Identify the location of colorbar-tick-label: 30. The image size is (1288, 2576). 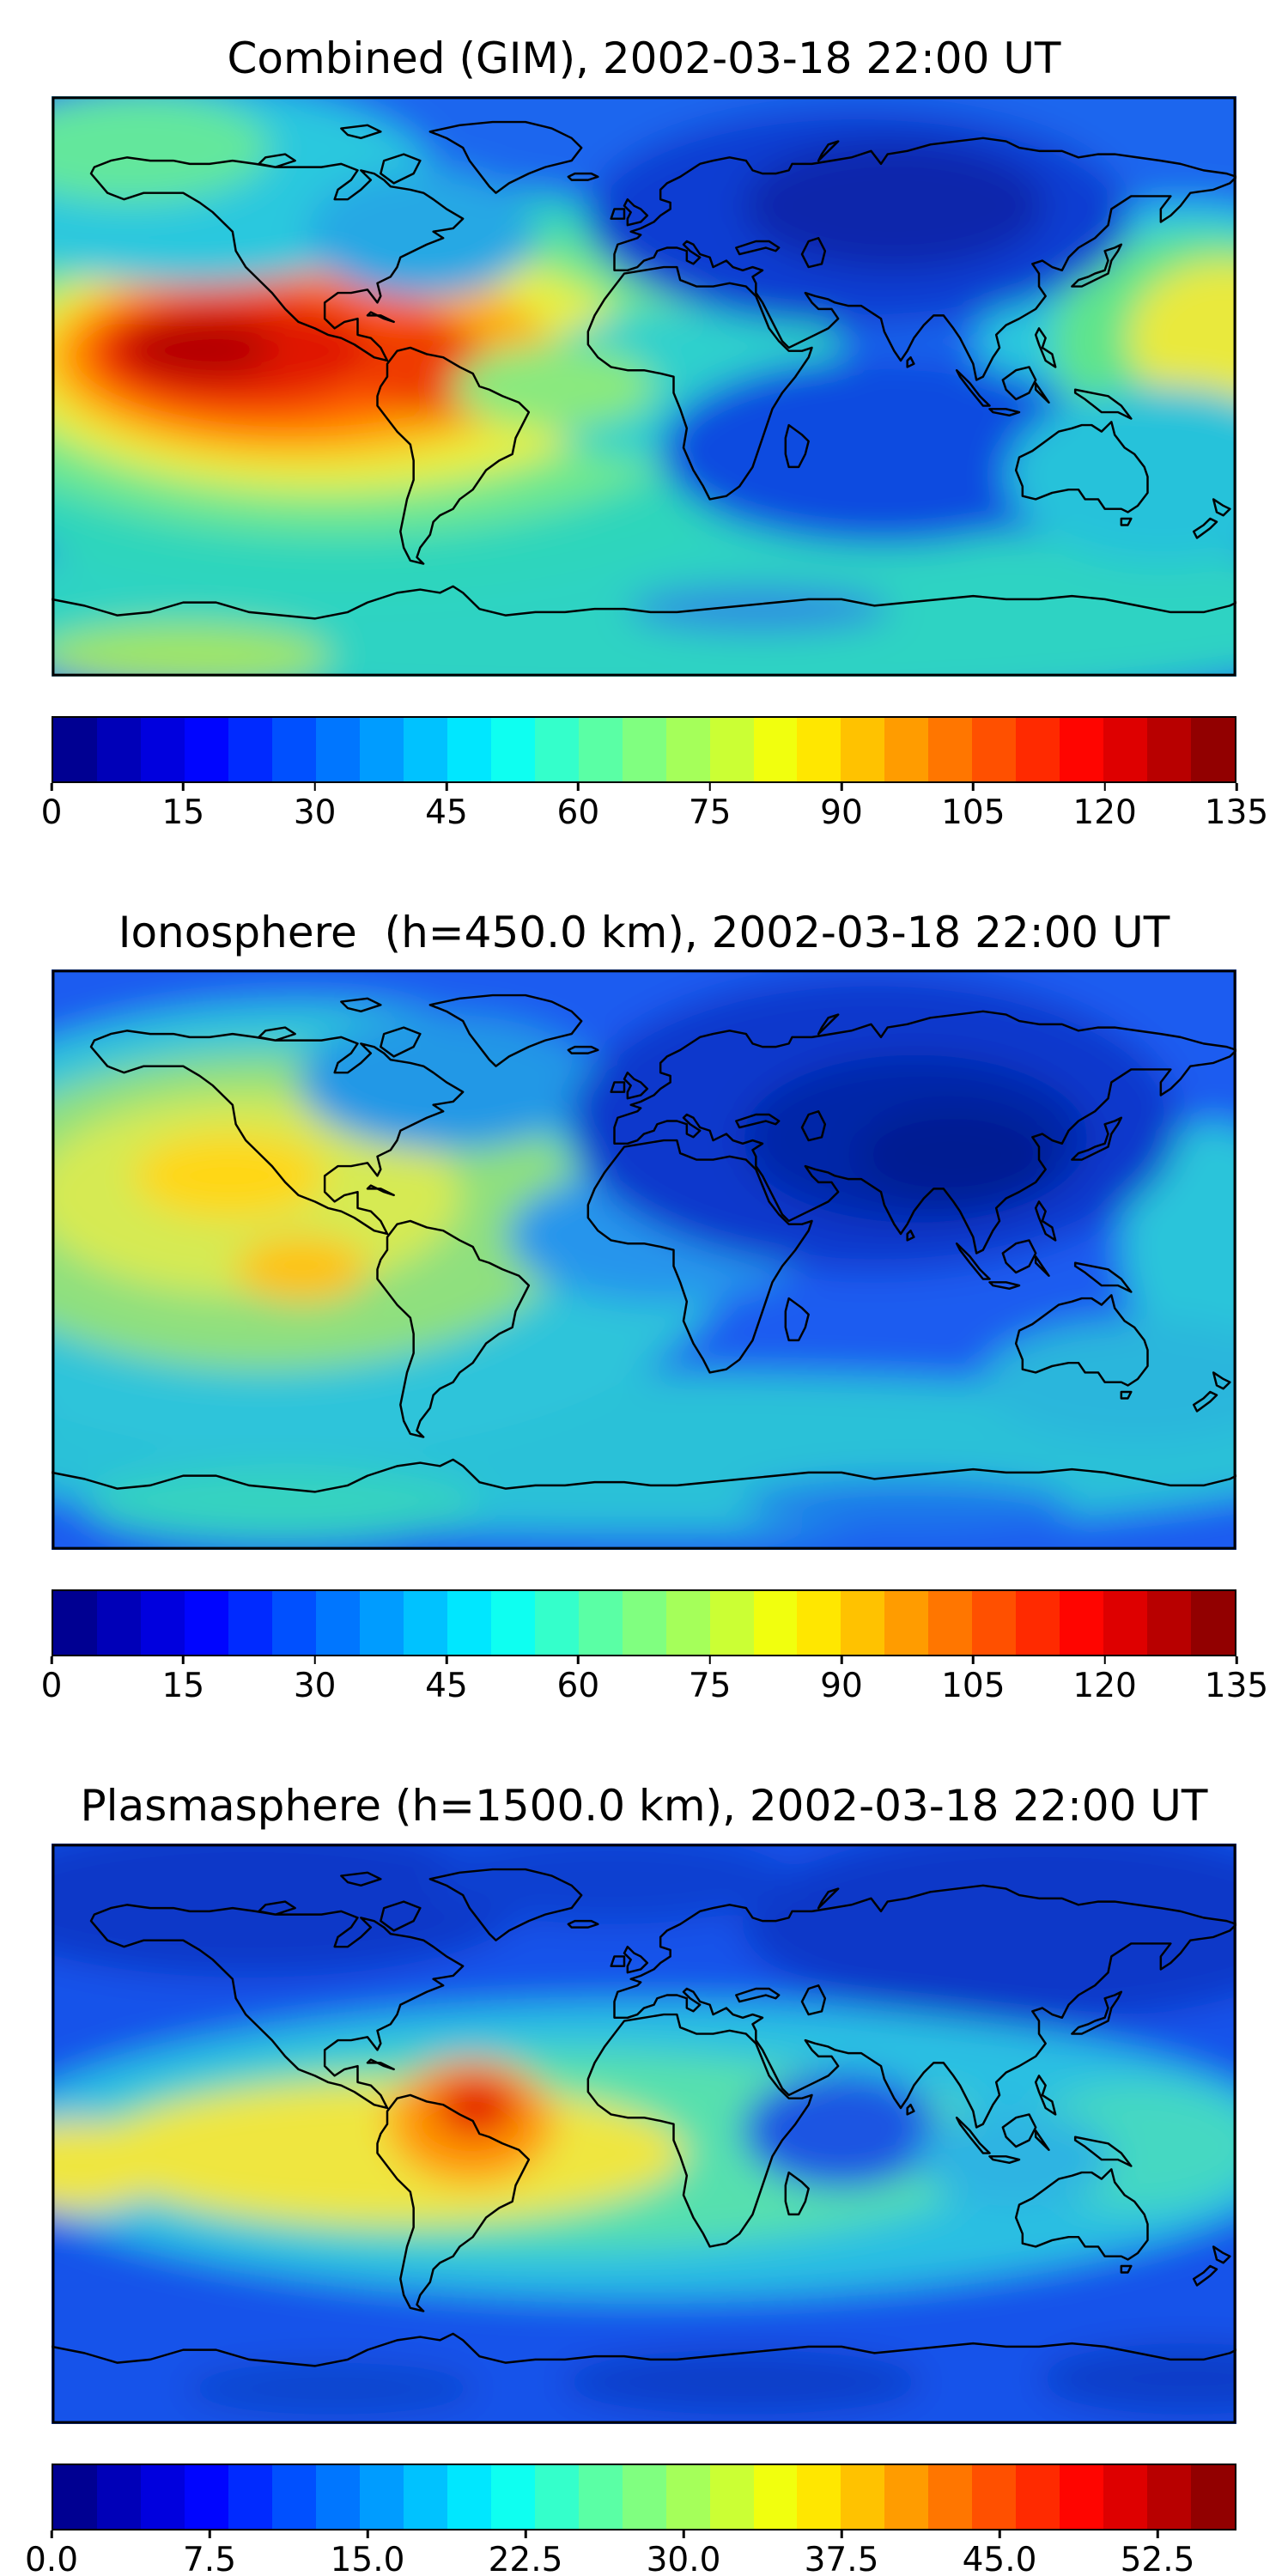
(315, 1686).